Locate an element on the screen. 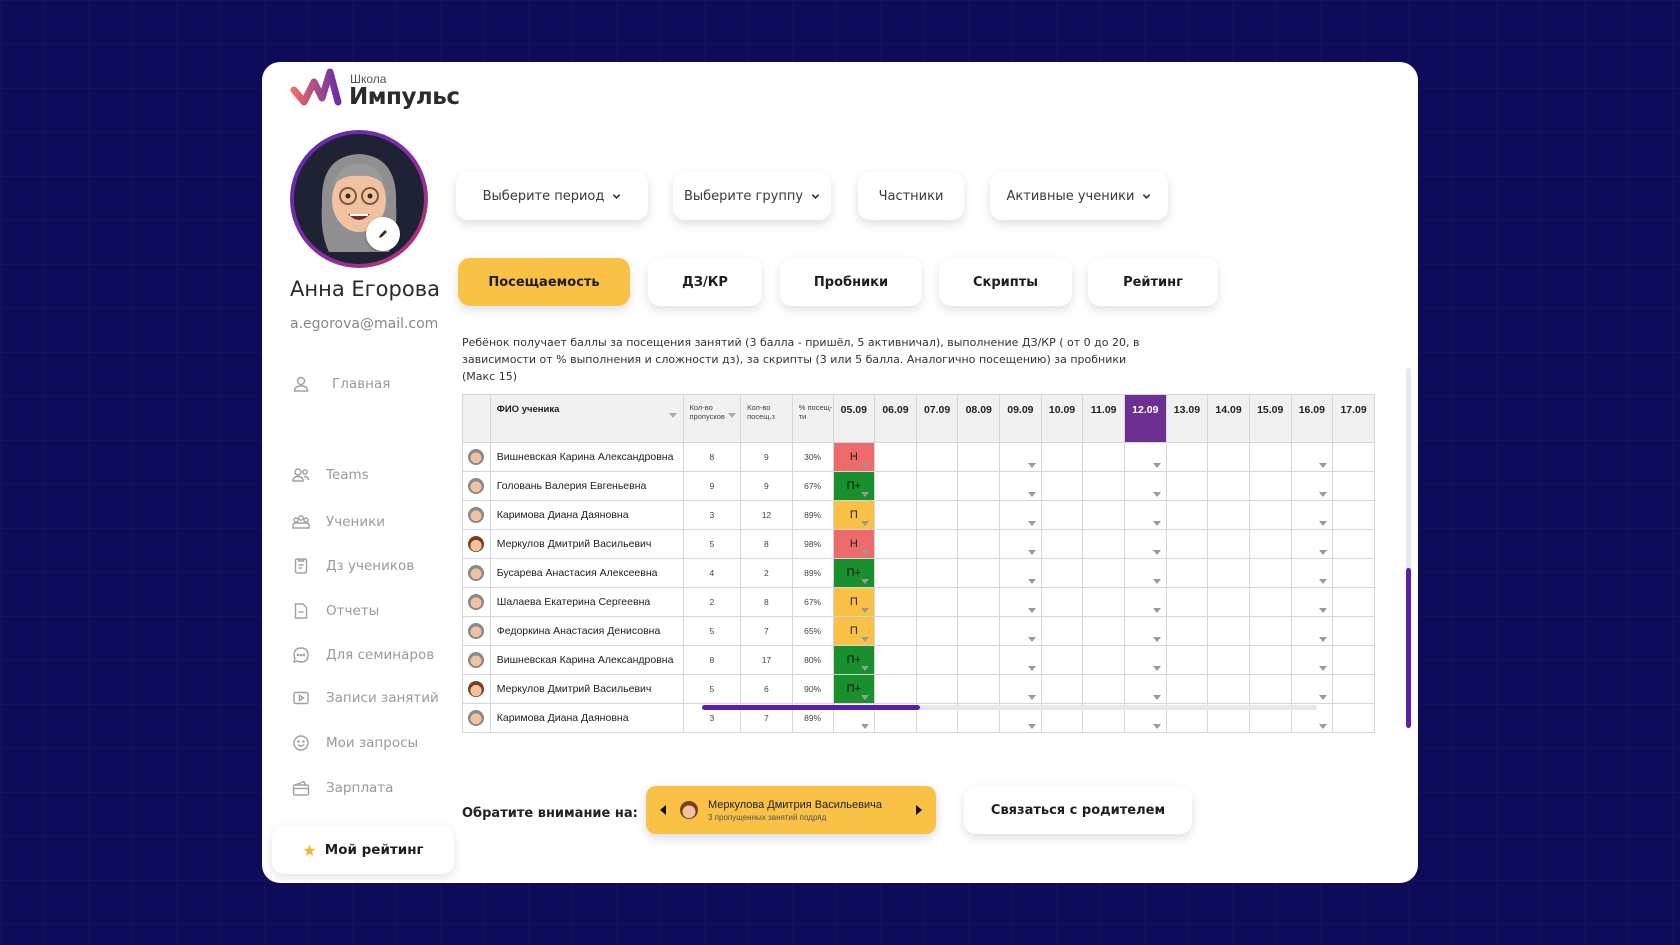 This screenshot has height=945, width=1680. attendance-mark-cell: П+ is located at coordinates (854, 573).